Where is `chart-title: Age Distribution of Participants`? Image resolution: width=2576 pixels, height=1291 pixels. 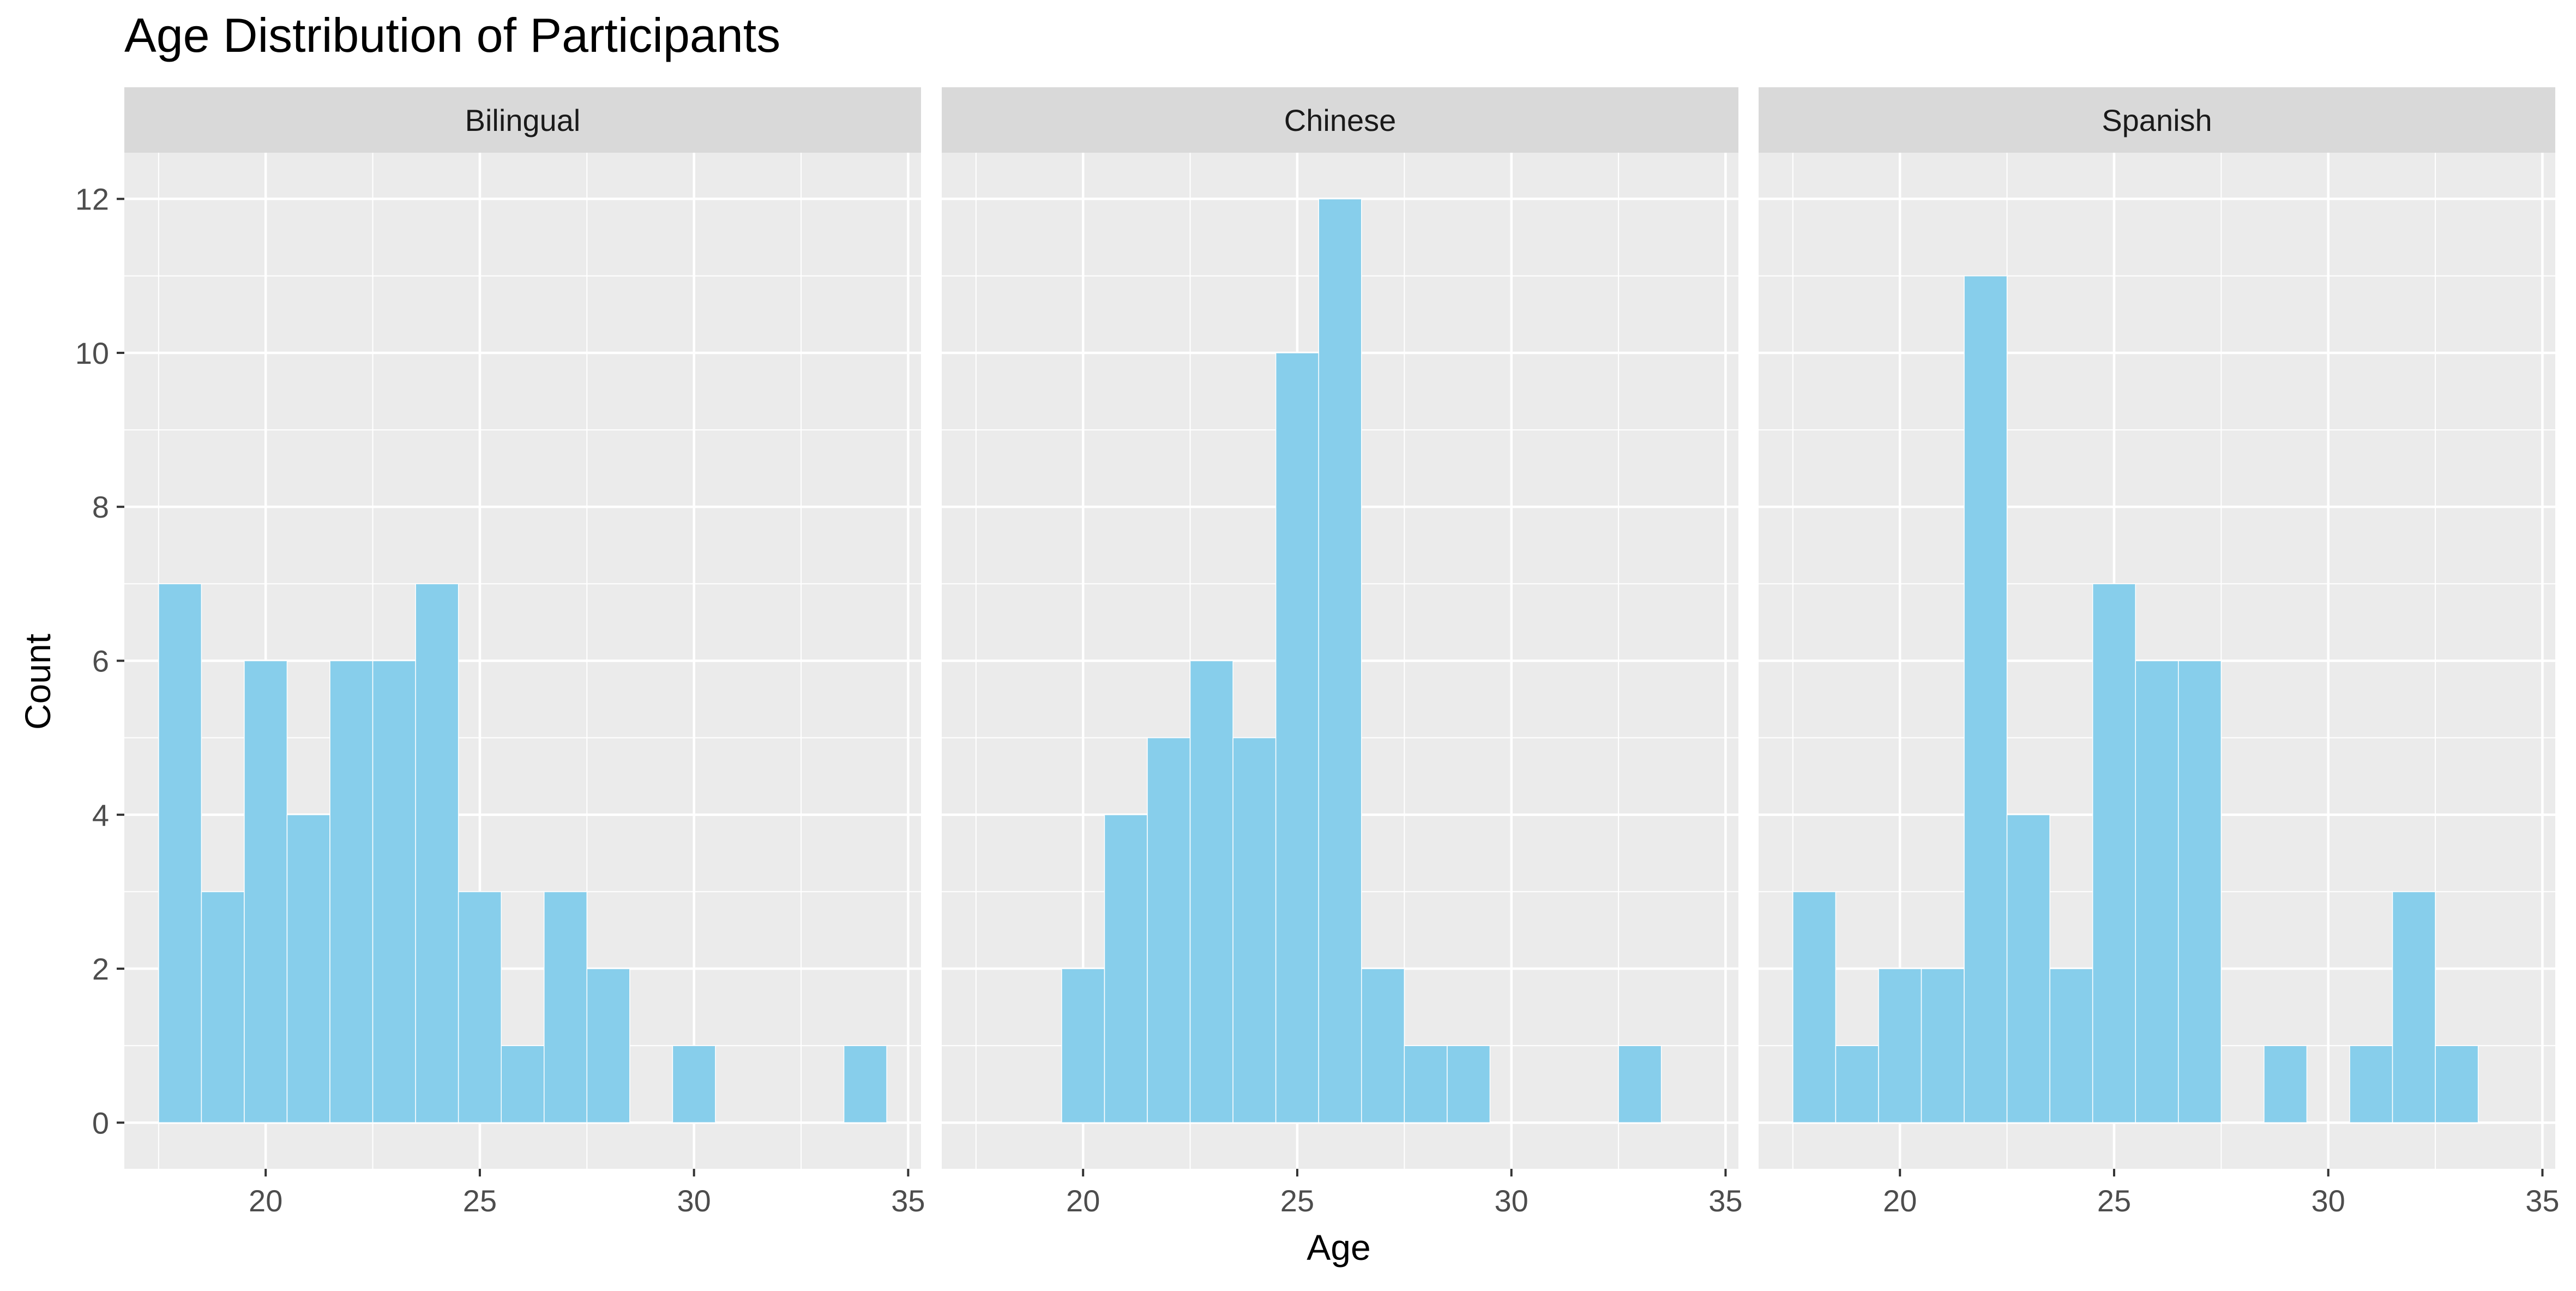
chart-title: Age Distribution of Participants is located at coordinates (452, 35).